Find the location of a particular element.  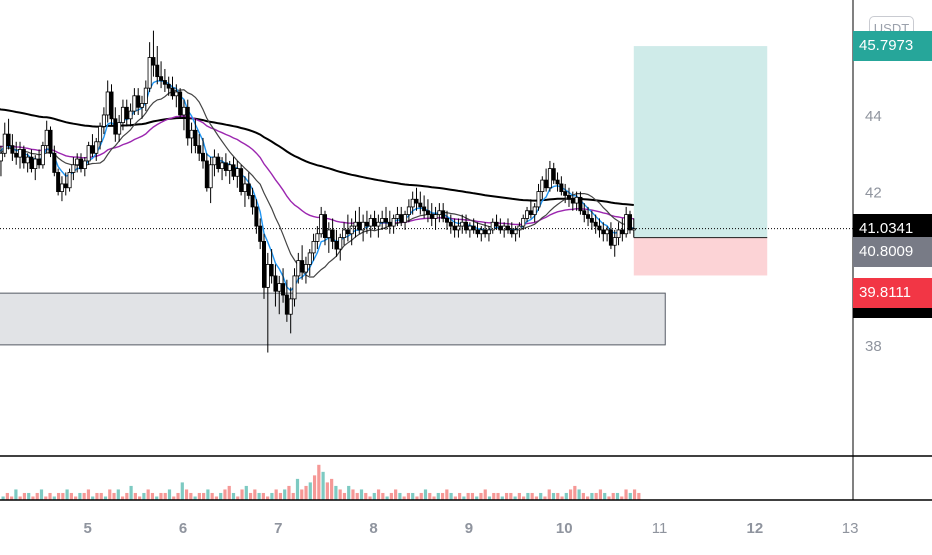

time-tick-label: 9 is located at coordinates (469, 528).